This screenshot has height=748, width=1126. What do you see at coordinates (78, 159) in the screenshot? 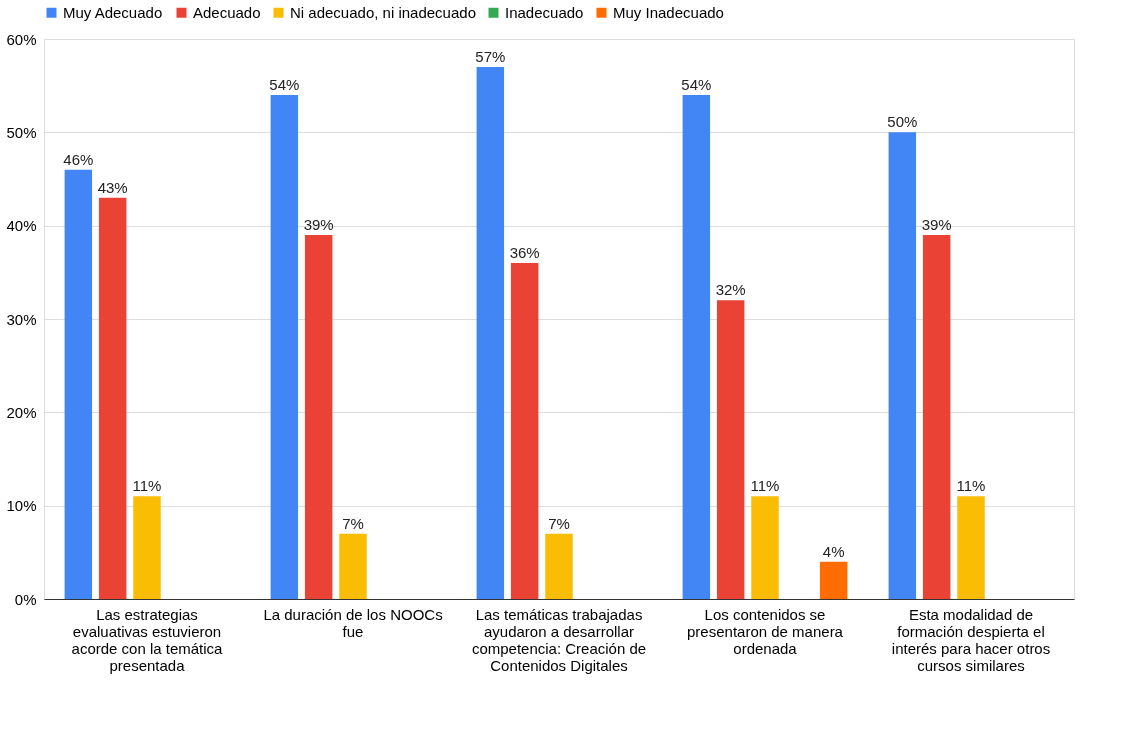
I see `data-label: 46%` at bounding box center [78, 159].